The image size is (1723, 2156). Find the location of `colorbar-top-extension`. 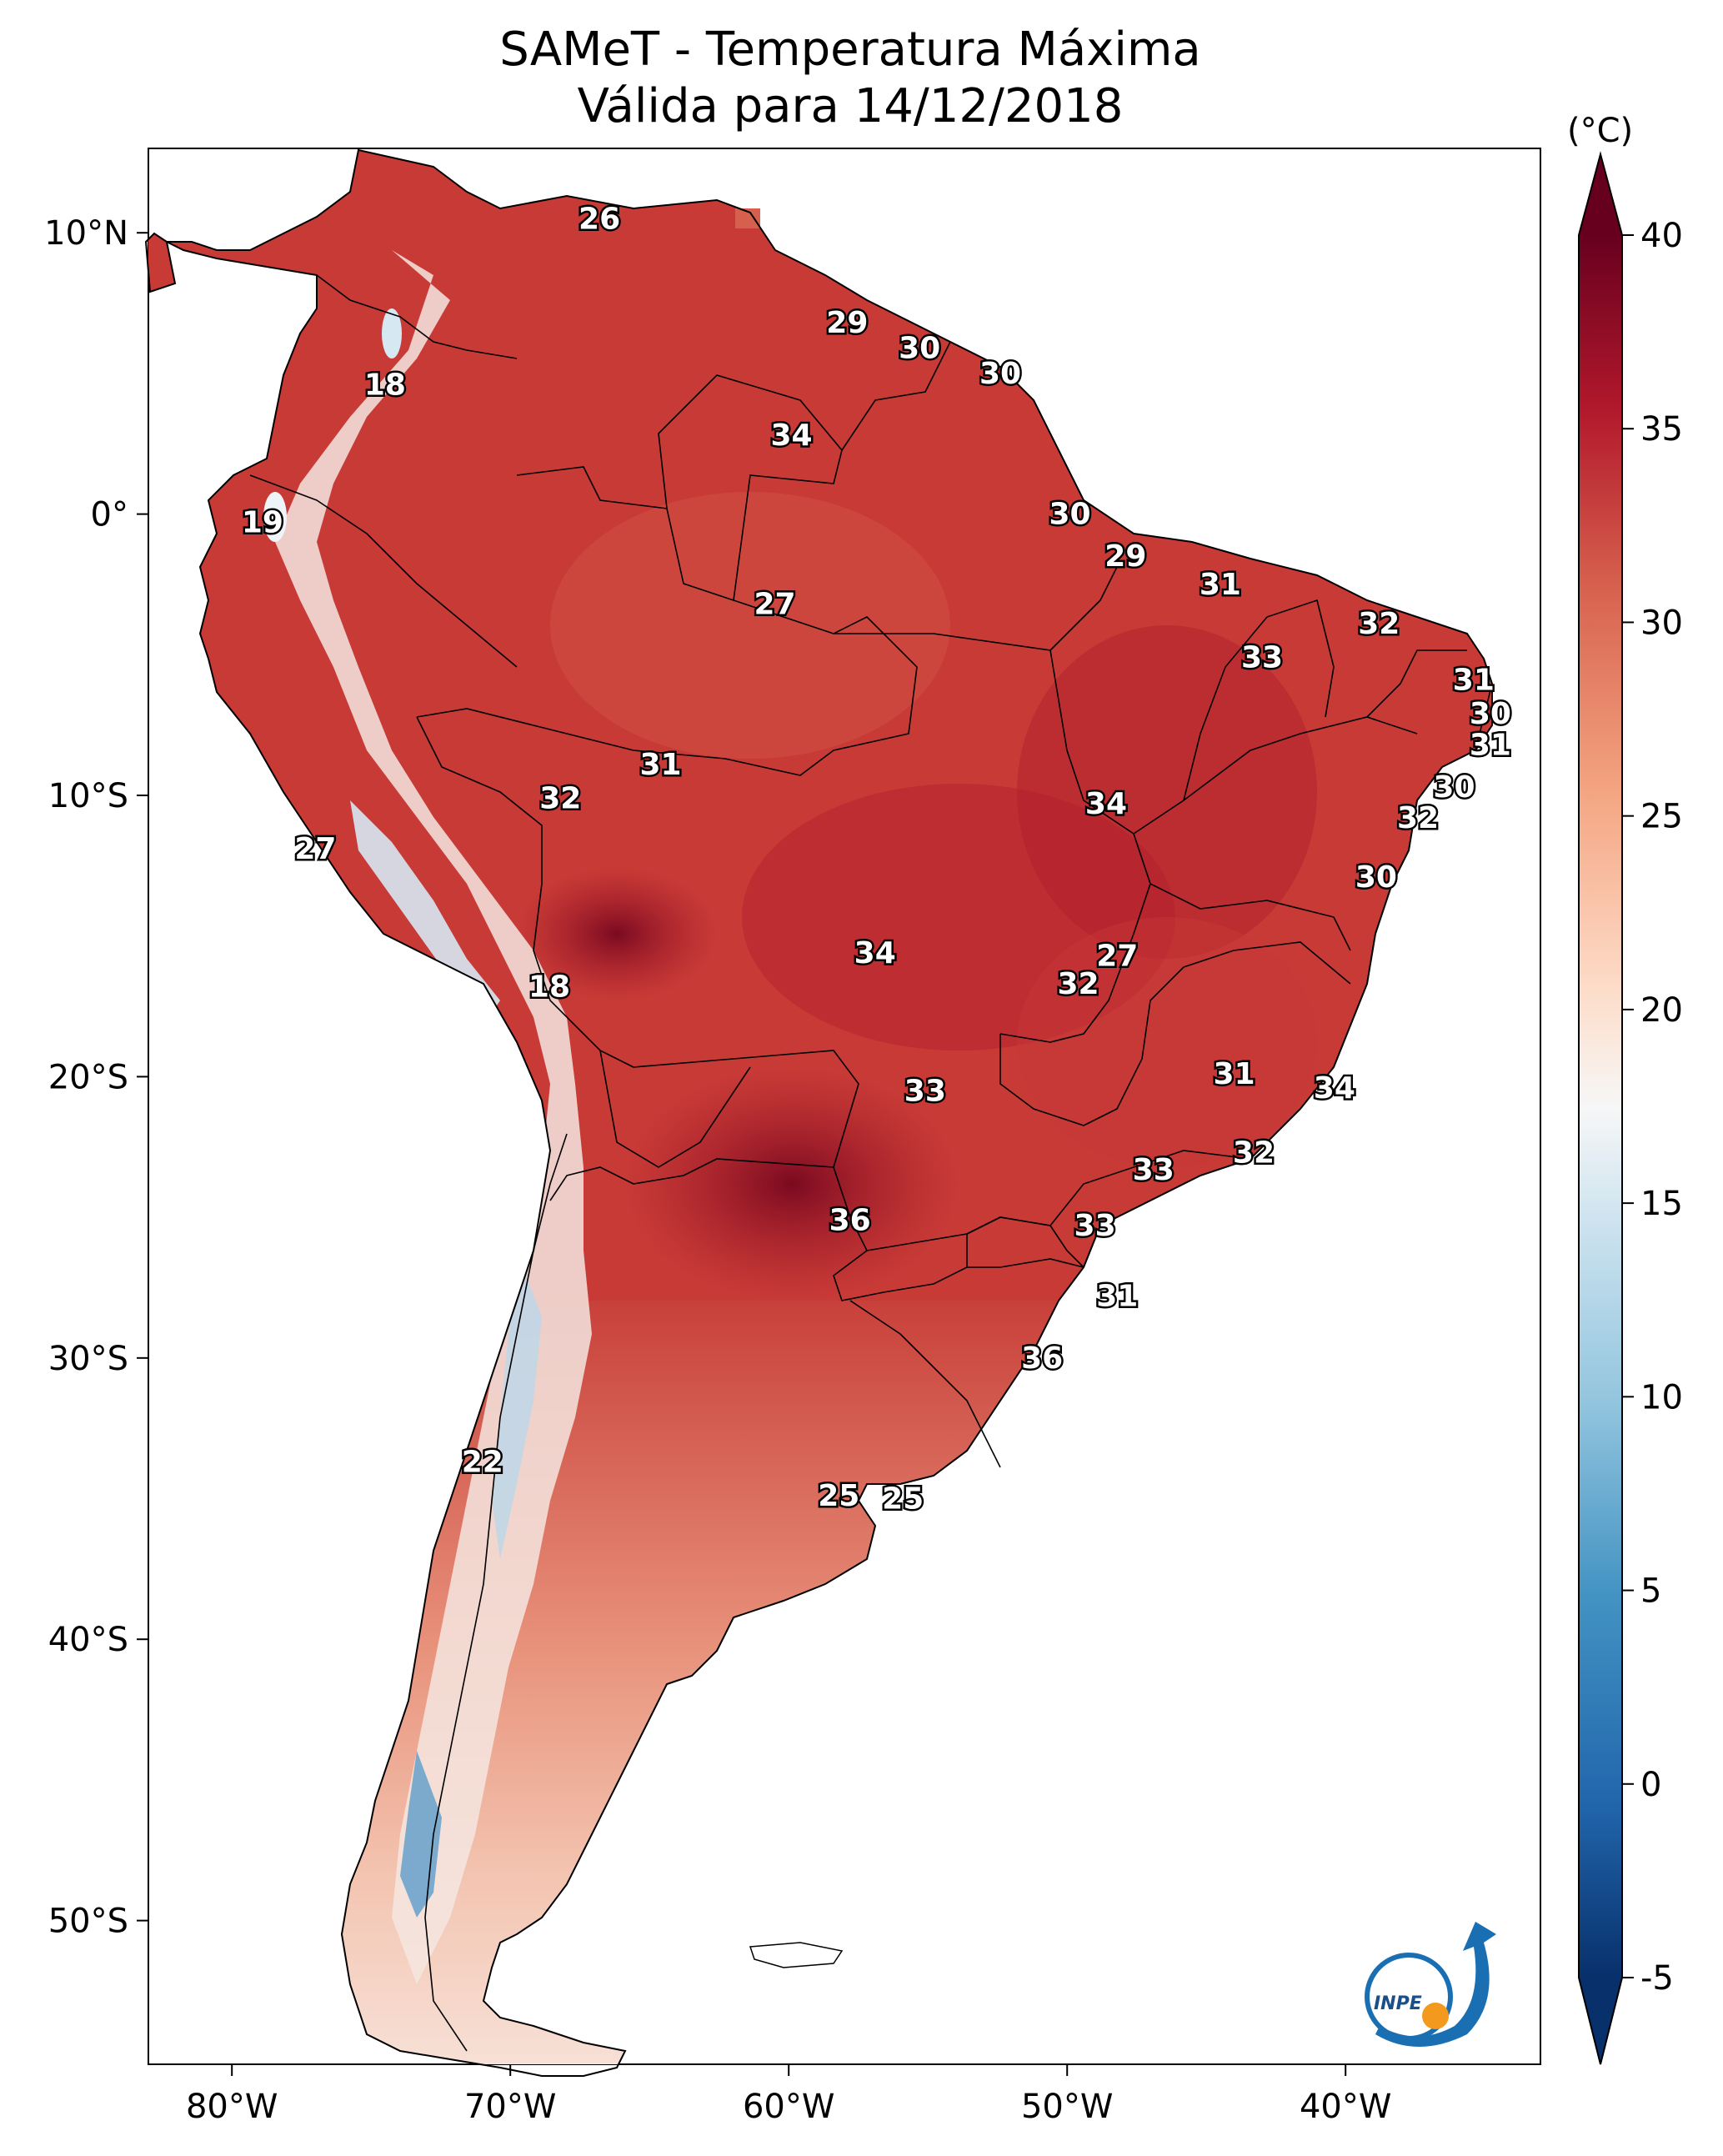

colorbar-top-extension is located at coordinates (1600, 194).